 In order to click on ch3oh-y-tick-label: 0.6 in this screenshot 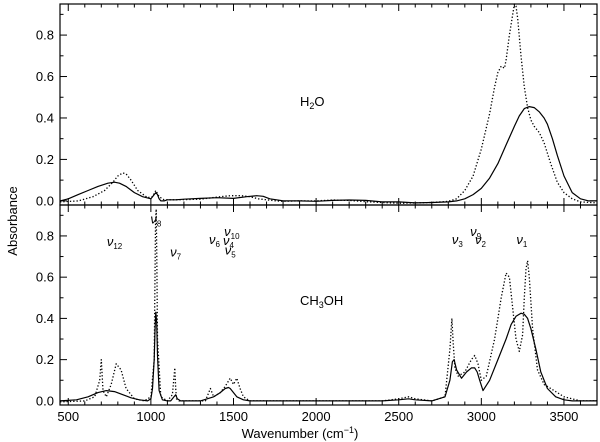, I will do `click(45, 277)`.